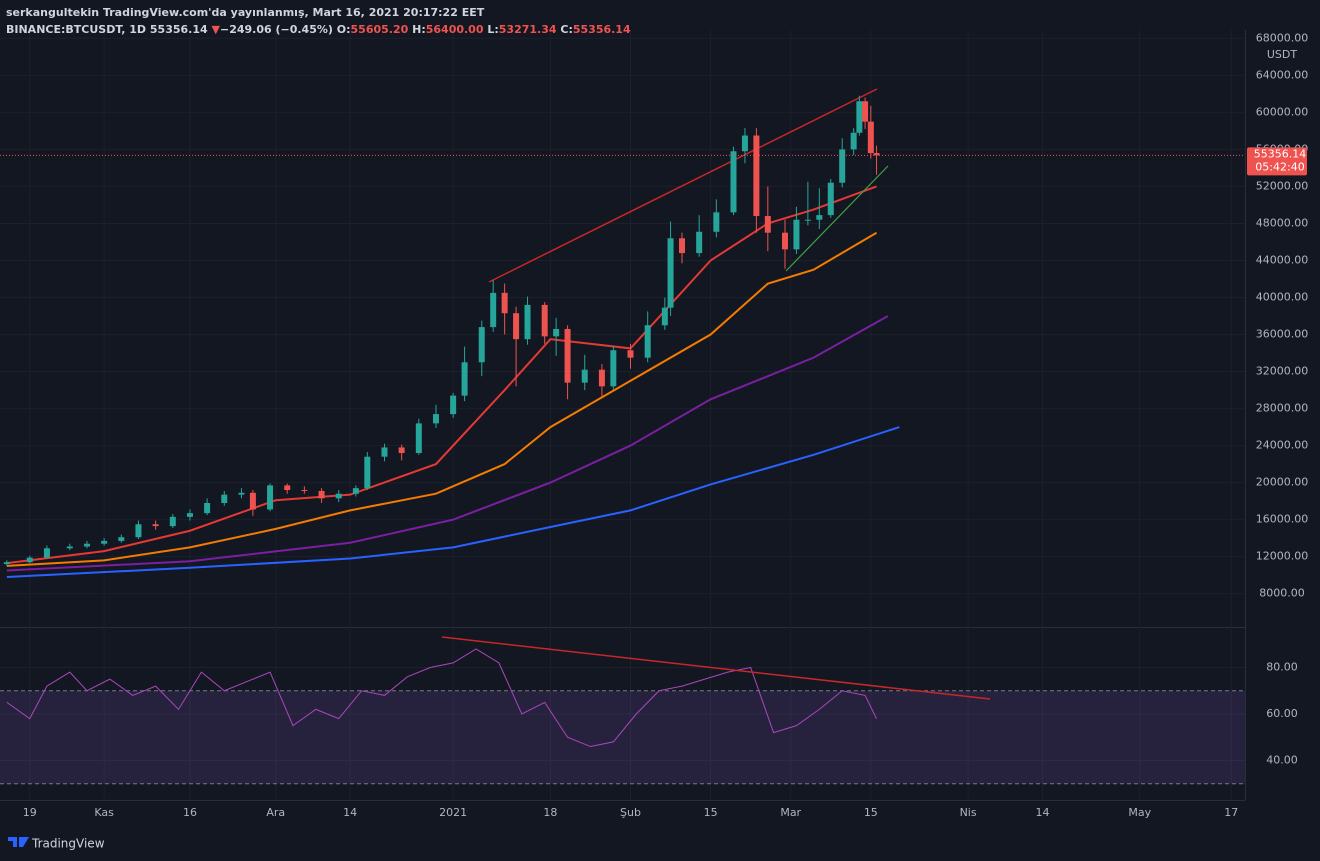  Describe the element at coordinates (1282, 54) in the screenshot. I see `currency: USDT` at that location.